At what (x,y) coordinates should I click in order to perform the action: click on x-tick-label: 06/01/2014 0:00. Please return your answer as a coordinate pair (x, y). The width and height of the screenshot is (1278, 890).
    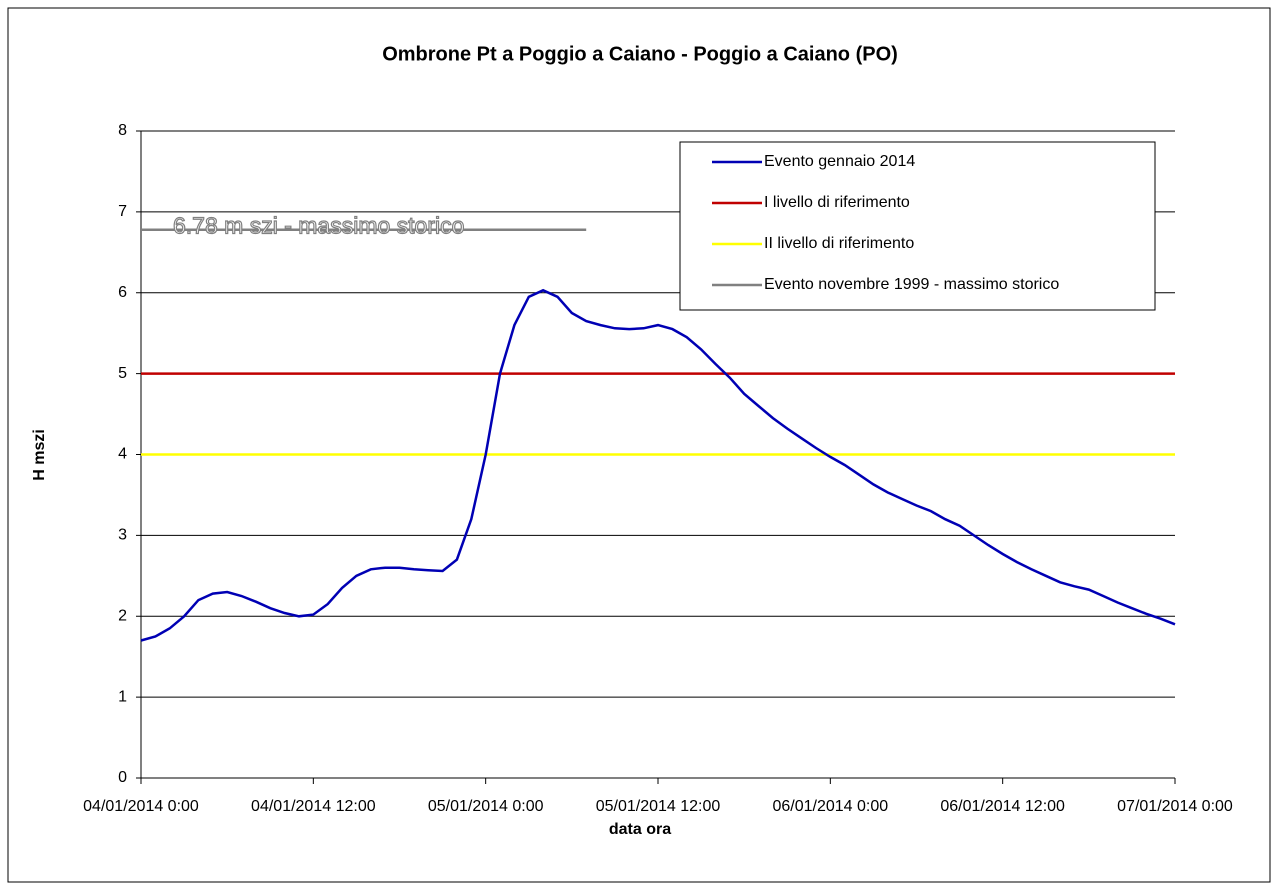
    Looking at the image, I should click on (830, 806).